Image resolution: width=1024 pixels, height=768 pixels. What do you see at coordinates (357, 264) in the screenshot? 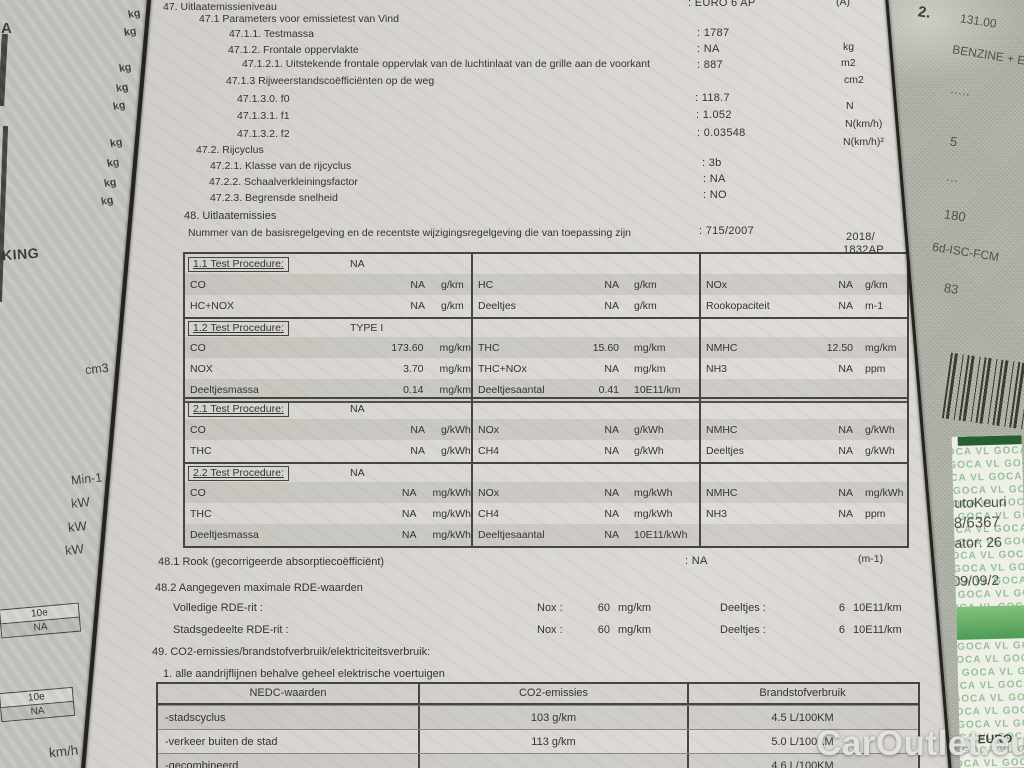
I see `procedure-value: NA` at bounding box center [357, 264].